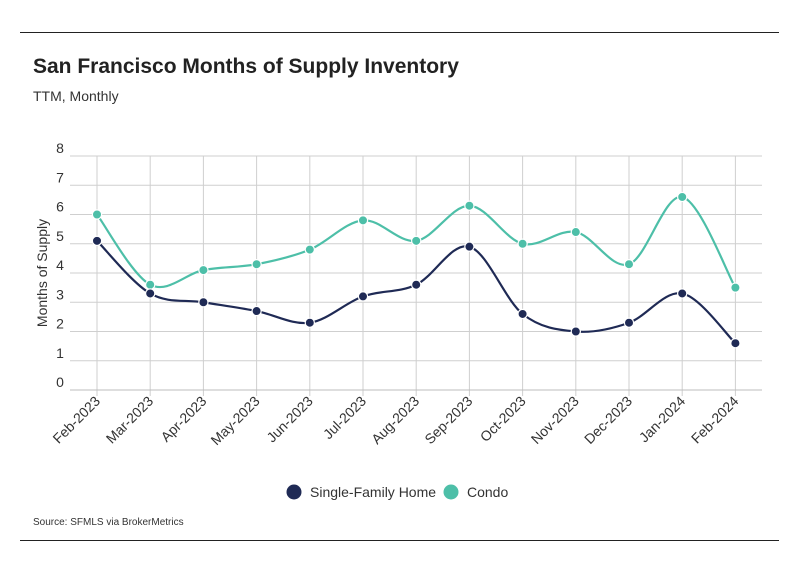 The image size is (799, 575). Describe the element at coordinates (76, 420) in the screenshot. I see `x-tick-label: Feb-2023` at that location.